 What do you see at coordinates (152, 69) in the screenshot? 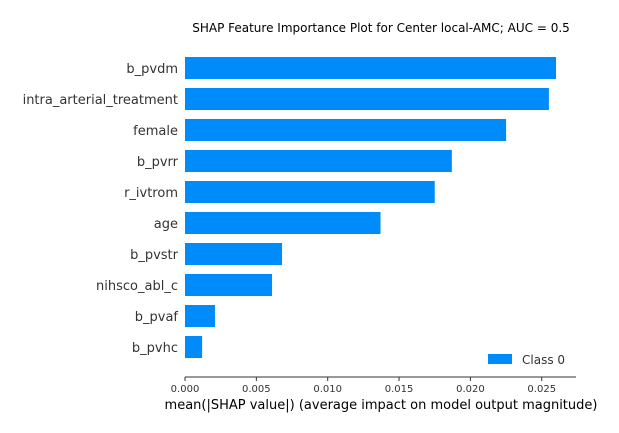
I see `category-label-b-pvdm: b_pvdm` at bounding box center [152, 69].